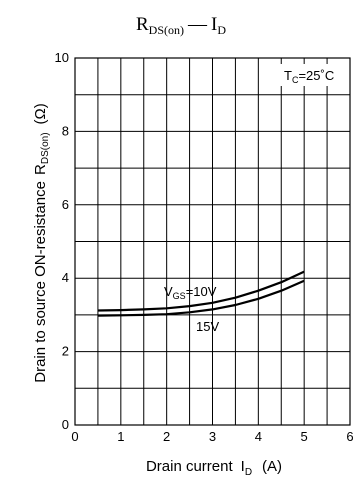 The image size is (363, 483). I want to click on series-label-vgs10: VGS=10V, so click(190, 292).